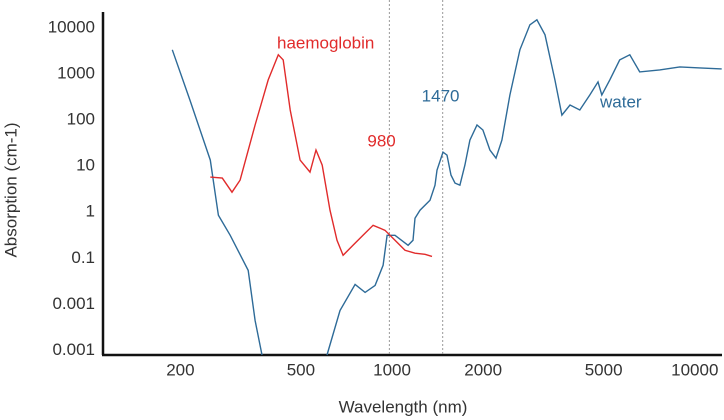  I want to click on x-tick-label: 5000, so click(604, 369).